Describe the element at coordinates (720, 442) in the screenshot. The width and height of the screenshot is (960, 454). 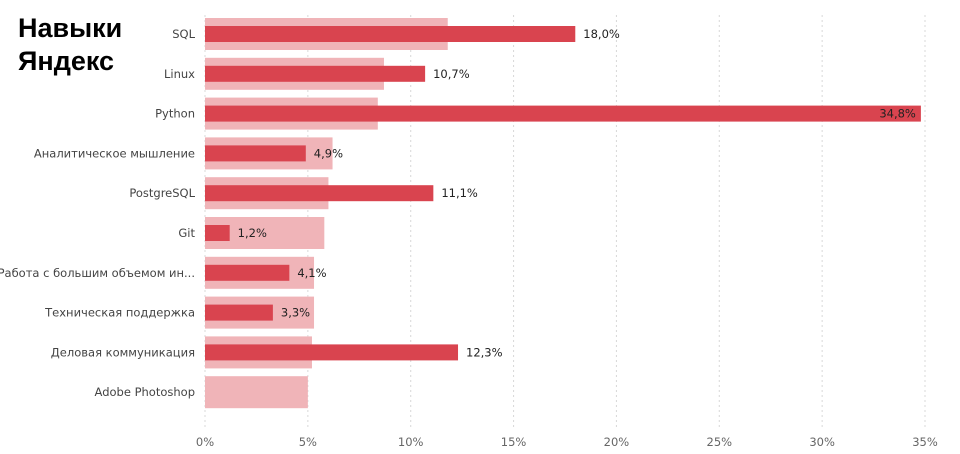
I see `x-tick-label: 25%` at that location.